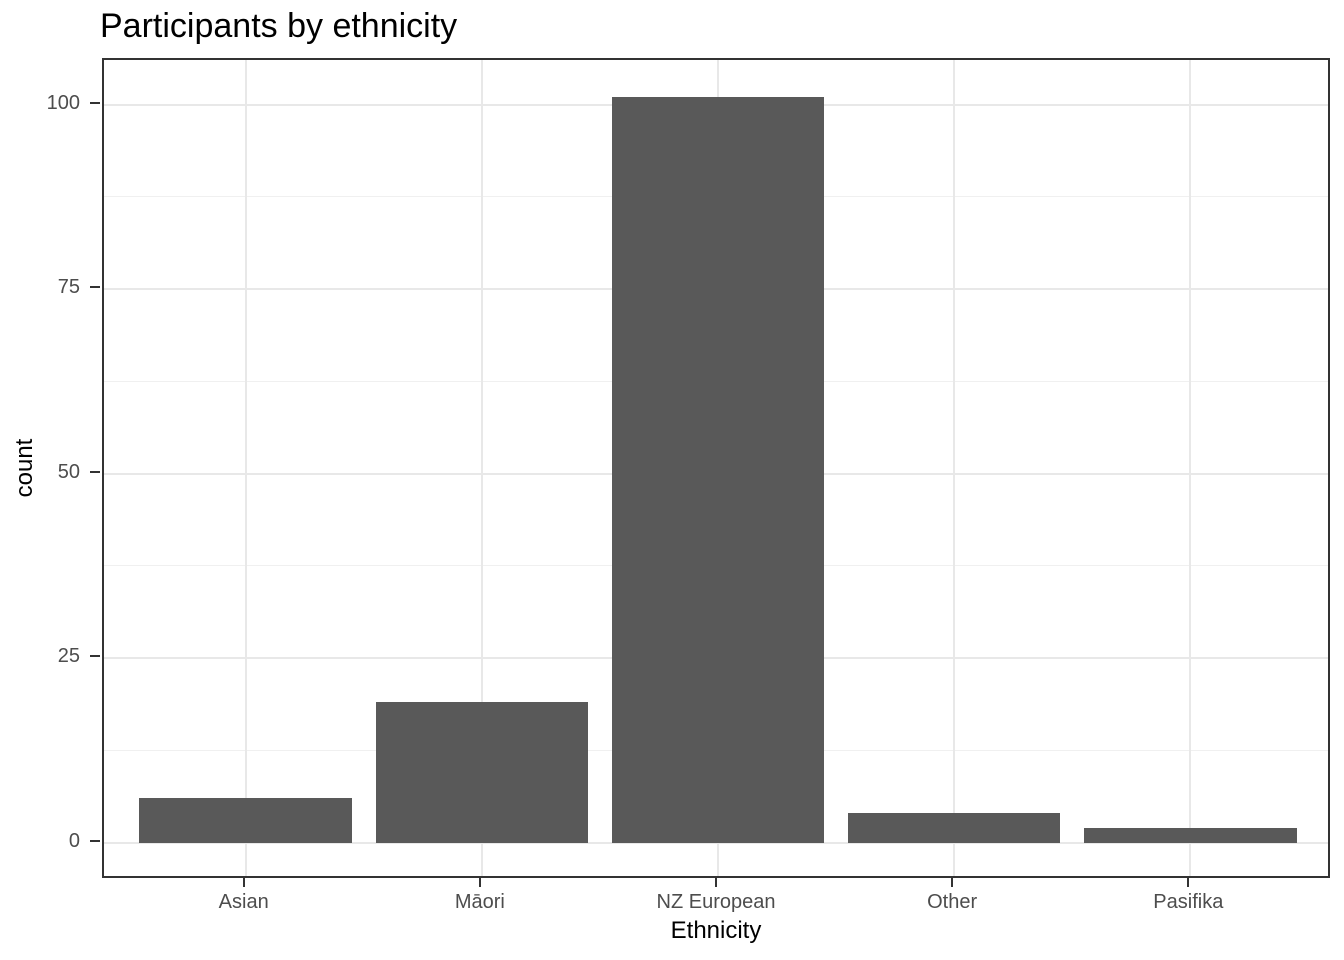 This screenshot has width=1344, height=960. Describe the element at coordinates (68, 287) in the screenshot. I see `y-tick-label: 75` at that location.